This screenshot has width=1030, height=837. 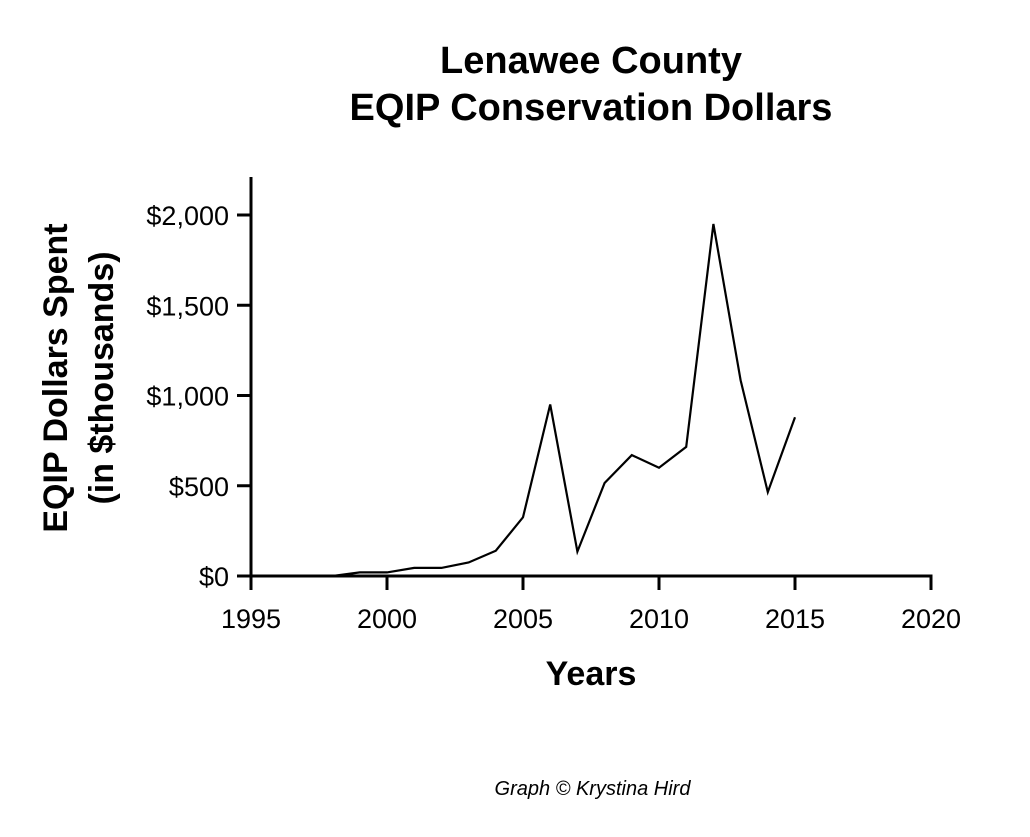 I want to click on chart-title-line-1: Lenawee County, so click(x=591, y=61).